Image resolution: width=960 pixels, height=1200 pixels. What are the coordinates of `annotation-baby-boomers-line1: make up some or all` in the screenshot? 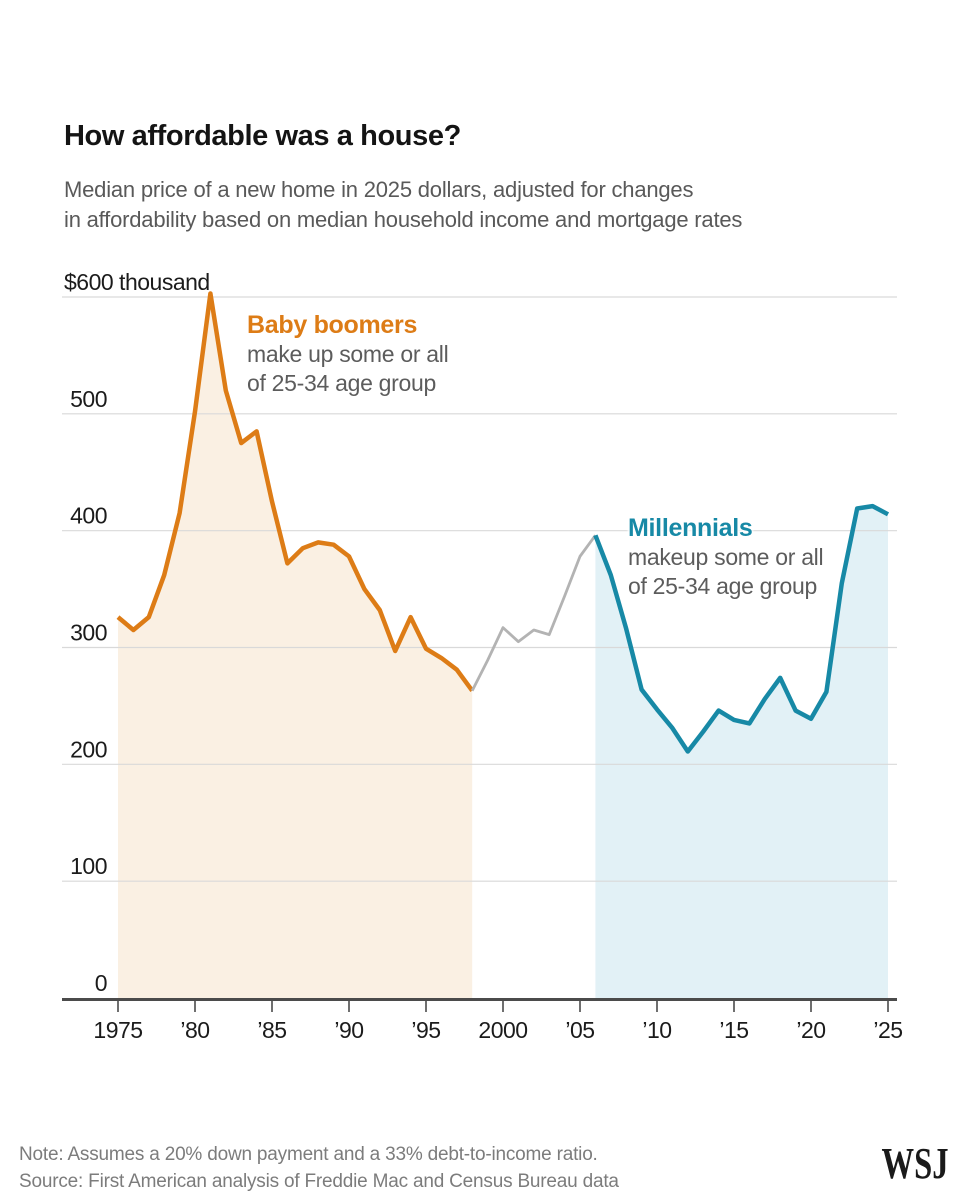 It's located at (348, 354).